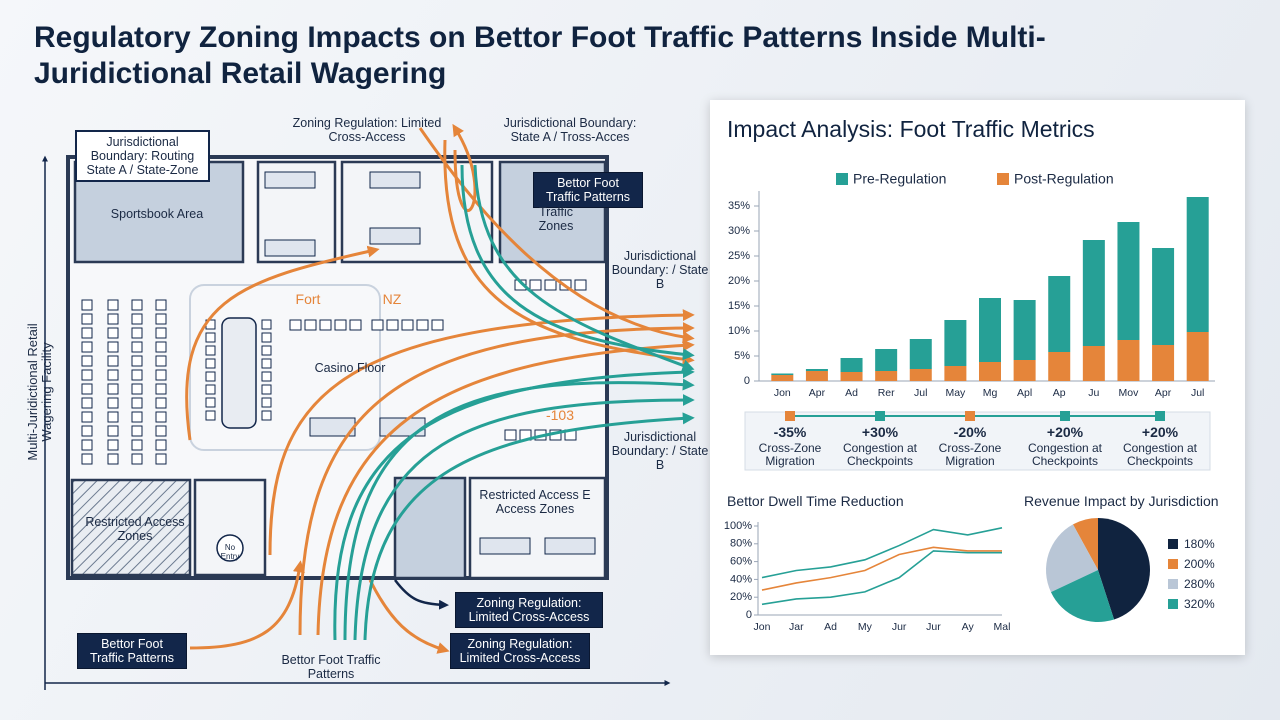 This screenshot has width=1280, height=720. What do you see at coordinates (911, 129) in the screenshot?
I see `panel-title: Impact Analysis: Foot Traffic Metrics` at bounding box center [911, 129].